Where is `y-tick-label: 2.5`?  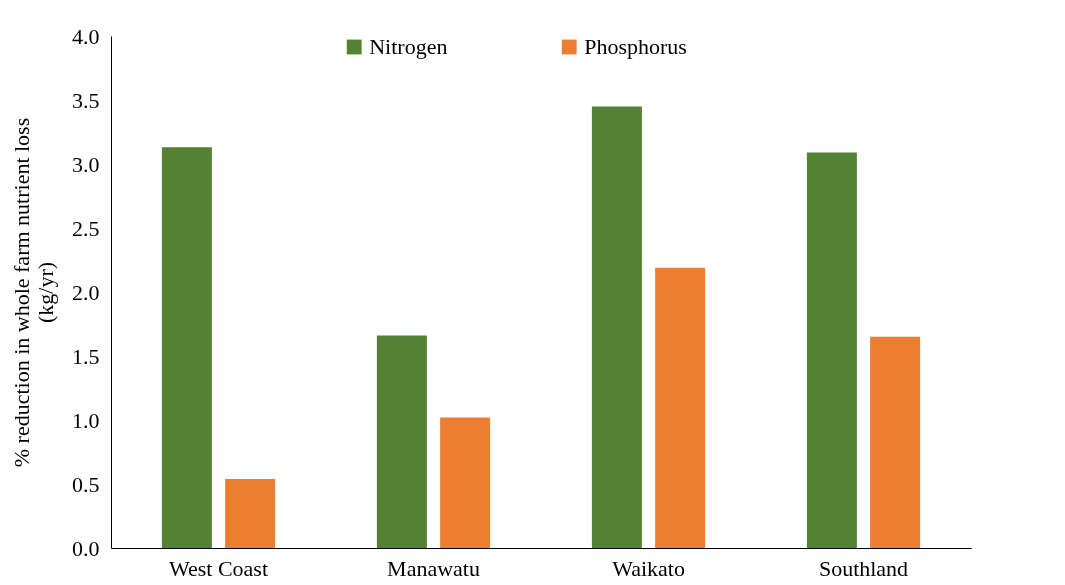
y-tick-label: 2.5 is located at coordinates (86, 228).